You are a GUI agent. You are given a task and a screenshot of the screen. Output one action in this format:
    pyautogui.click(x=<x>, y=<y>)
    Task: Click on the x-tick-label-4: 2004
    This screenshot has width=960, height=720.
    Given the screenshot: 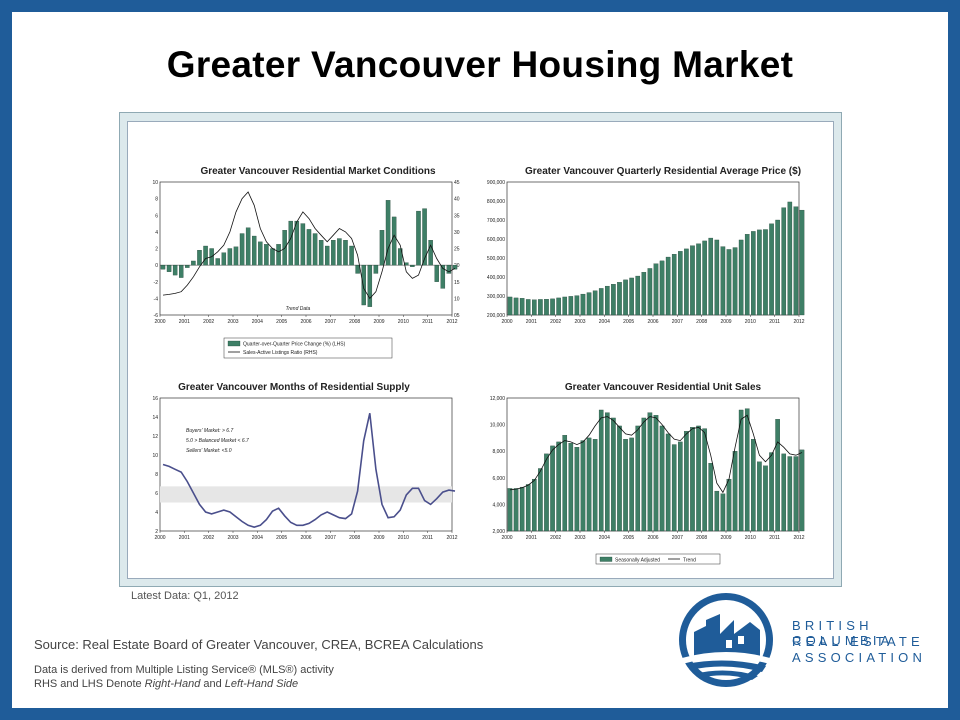 What is the action you would take?
    pyautogui.click(x=604, y=538)
    